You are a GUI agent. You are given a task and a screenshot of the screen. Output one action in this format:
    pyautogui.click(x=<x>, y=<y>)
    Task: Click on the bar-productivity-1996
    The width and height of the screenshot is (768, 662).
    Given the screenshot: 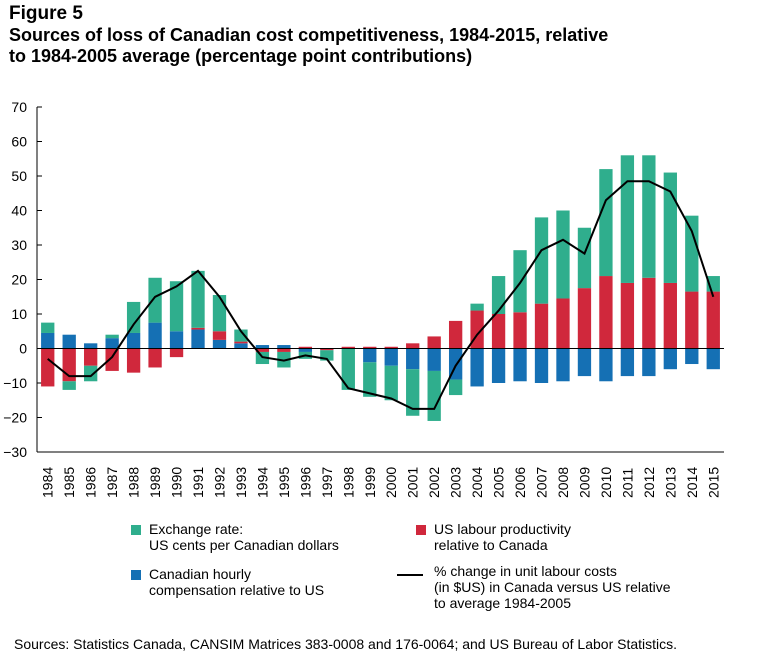 What is the action you would take?
    pyautogui.click(x=305, y=347)
    